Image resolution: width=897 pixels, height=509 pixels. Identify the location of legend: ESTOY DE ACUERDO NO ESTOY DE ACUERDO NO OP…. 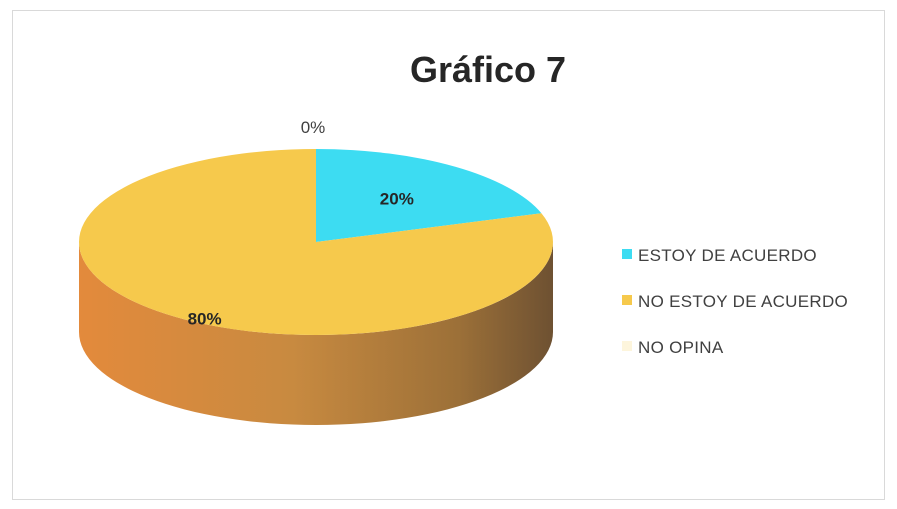
(735, 301).